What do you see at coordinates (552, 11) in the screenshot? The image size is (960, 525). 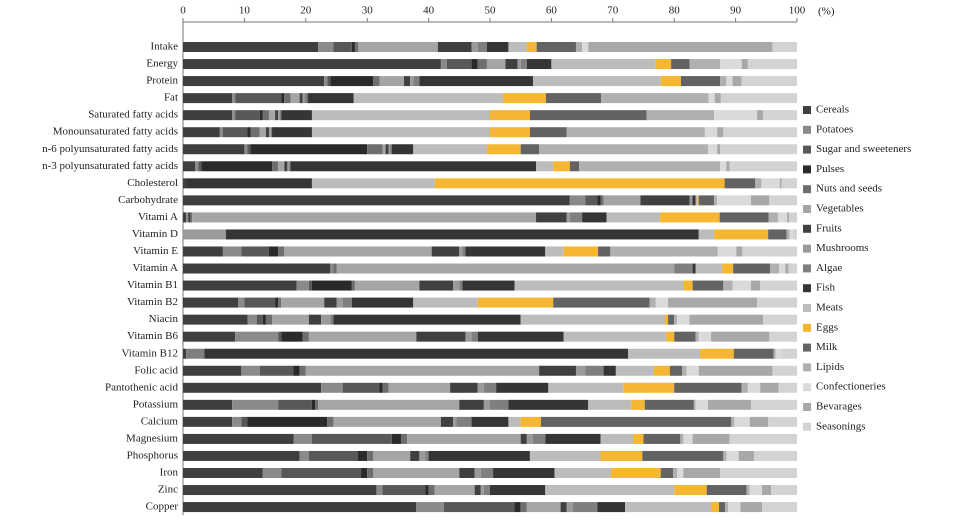 I see `x-tick-label: 60` at bounding box center [552, 11].